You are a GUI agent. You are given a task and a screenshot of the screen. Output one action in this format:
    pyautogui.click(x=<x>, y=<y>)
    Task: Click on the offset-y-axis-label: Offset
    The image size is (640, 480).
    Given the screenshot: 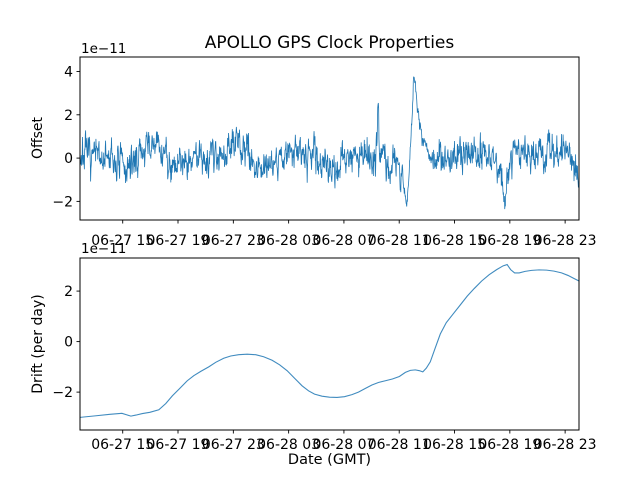 What is the action you would take?
    pyautogui.click(x=38, y=138)
    